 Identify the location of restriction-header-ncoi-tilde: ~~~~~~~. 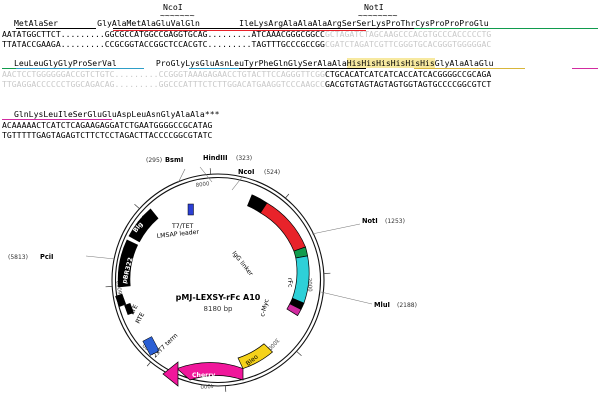
(177, 15).